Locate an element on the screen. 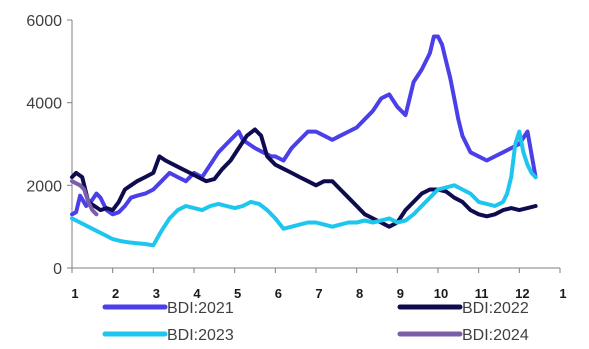  x-tick-label: 4 is located at coordinates (197, 293).